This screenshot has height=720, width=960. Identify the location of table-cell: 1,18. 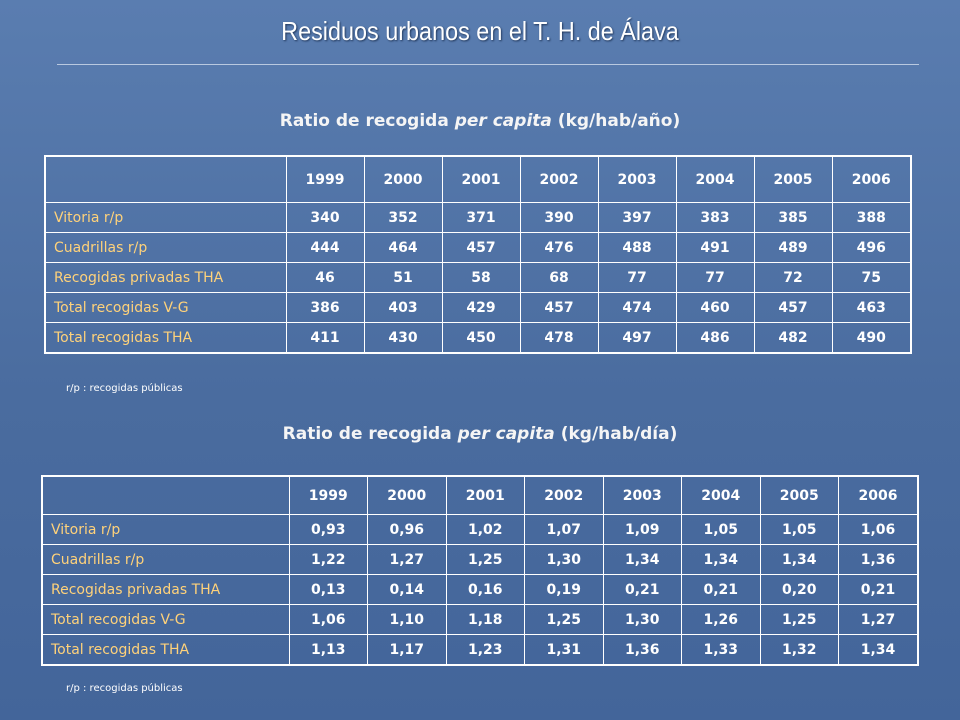
(485, 619).